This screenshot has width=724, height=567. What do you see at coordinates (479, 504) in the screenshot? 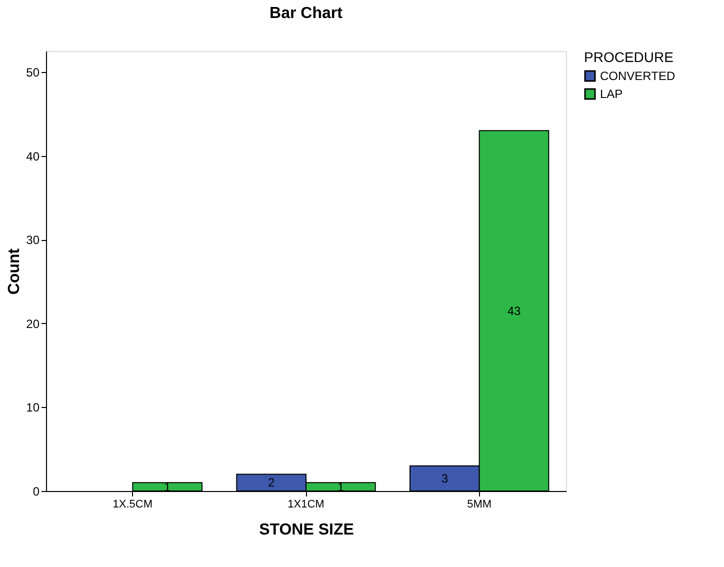
I see `x-tick-label: 5MM` at bounding box center [479, 504].